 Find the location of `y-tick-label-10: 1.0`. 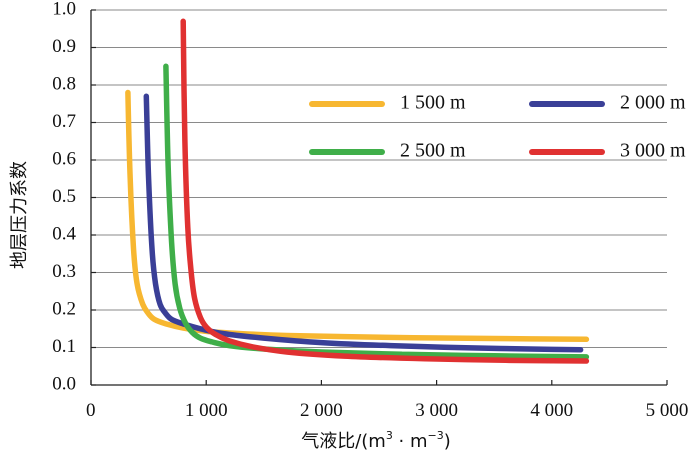

y-tick-label-10: 1.0 is located at coordinates (64, 9).